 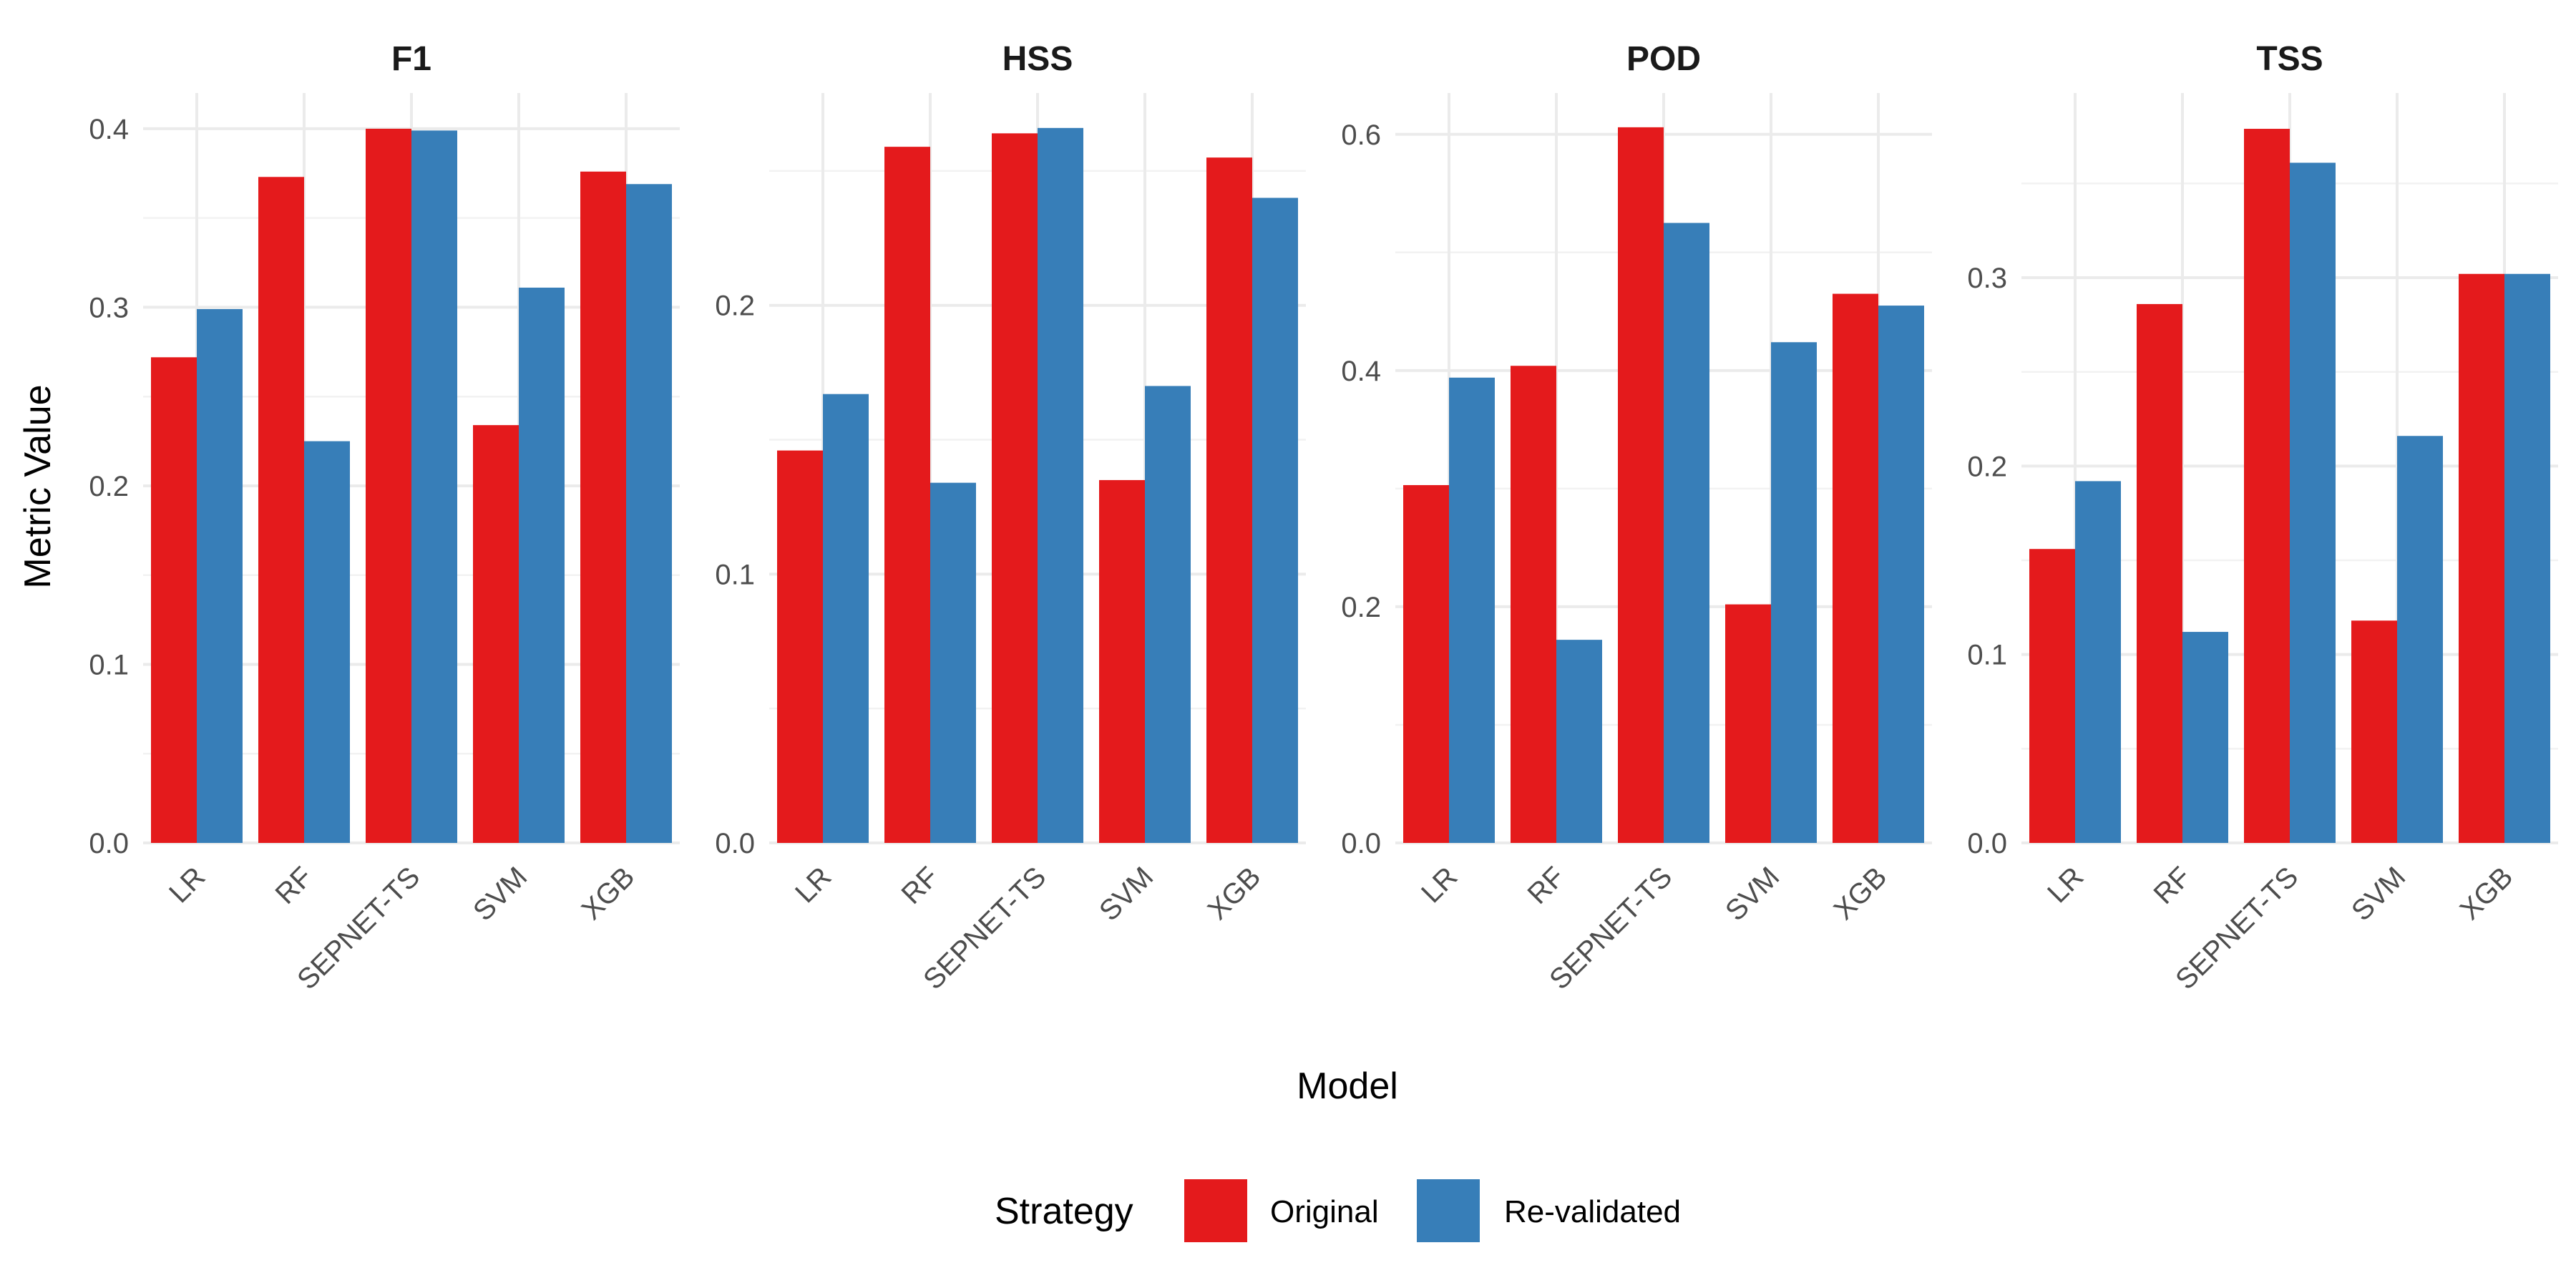 I want to click on panel-title: F1, so click(x=411, y=59).